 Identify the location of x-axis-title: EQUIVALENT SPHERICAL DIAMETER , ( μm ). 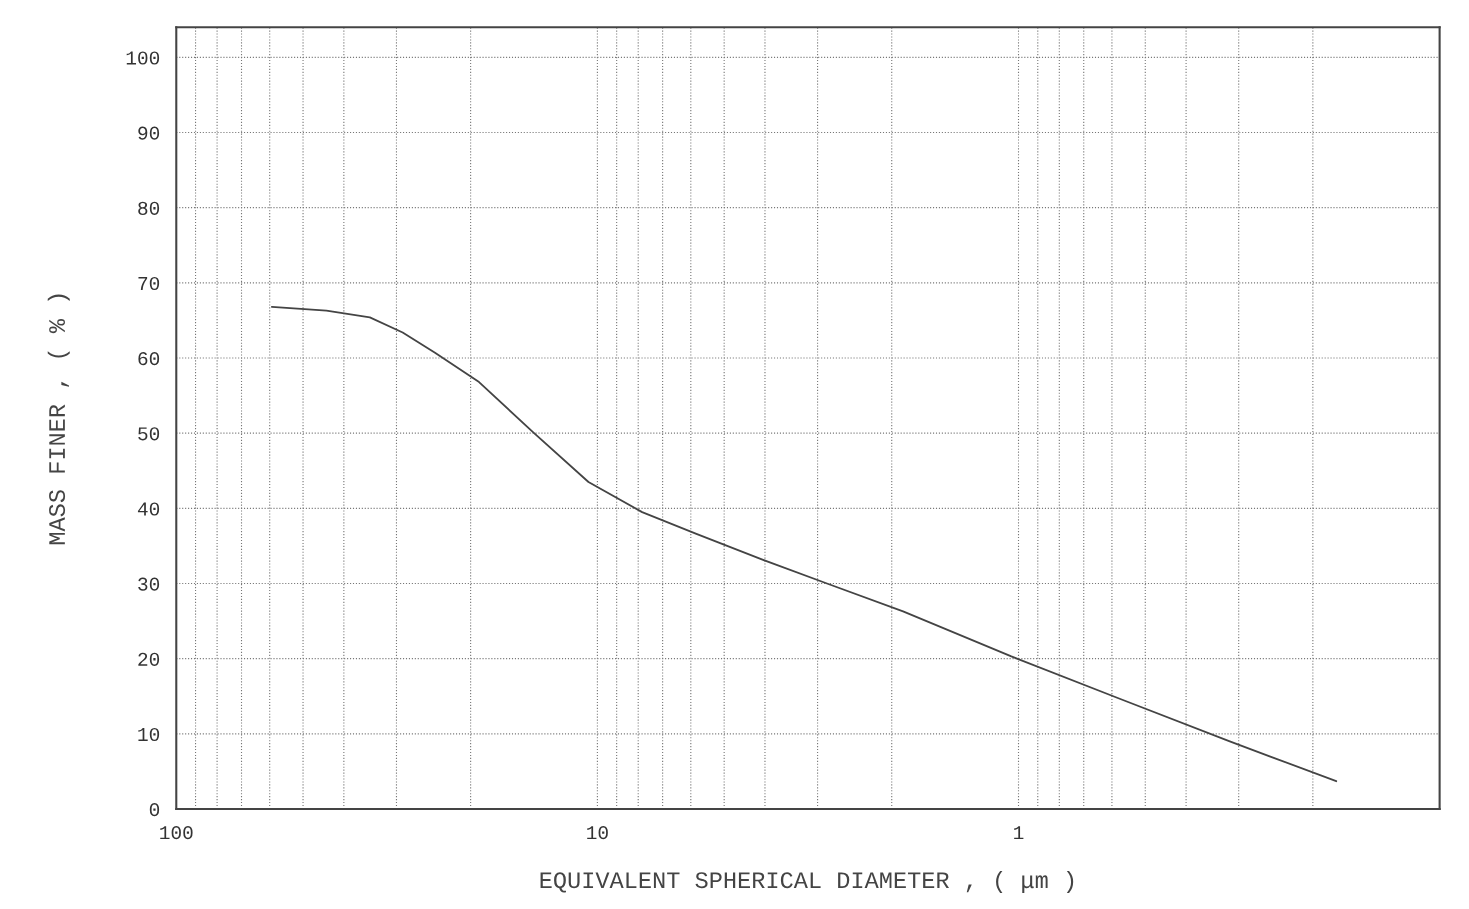
(807, 881).